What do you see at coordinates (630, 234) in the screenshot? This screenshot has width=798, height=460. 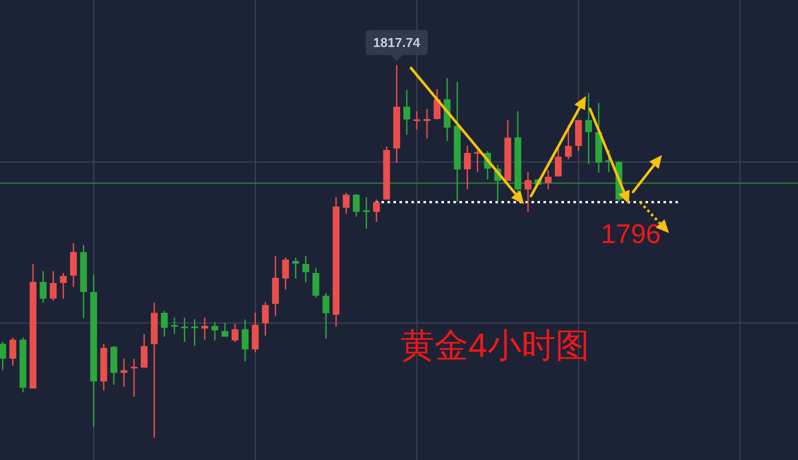 I see `annotation: 1796` at bounding box center [630, 234].